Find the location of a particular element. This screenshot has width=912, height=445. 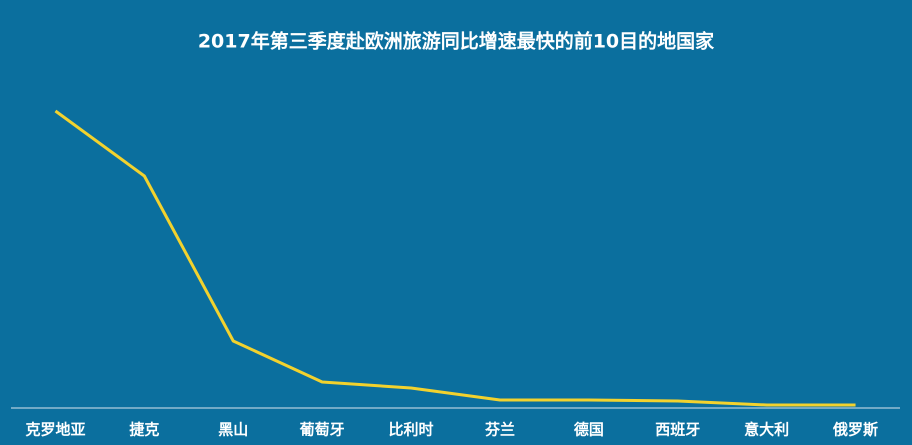

x-tick-label: 克罗地亚 is located at coordinates (55, 430).